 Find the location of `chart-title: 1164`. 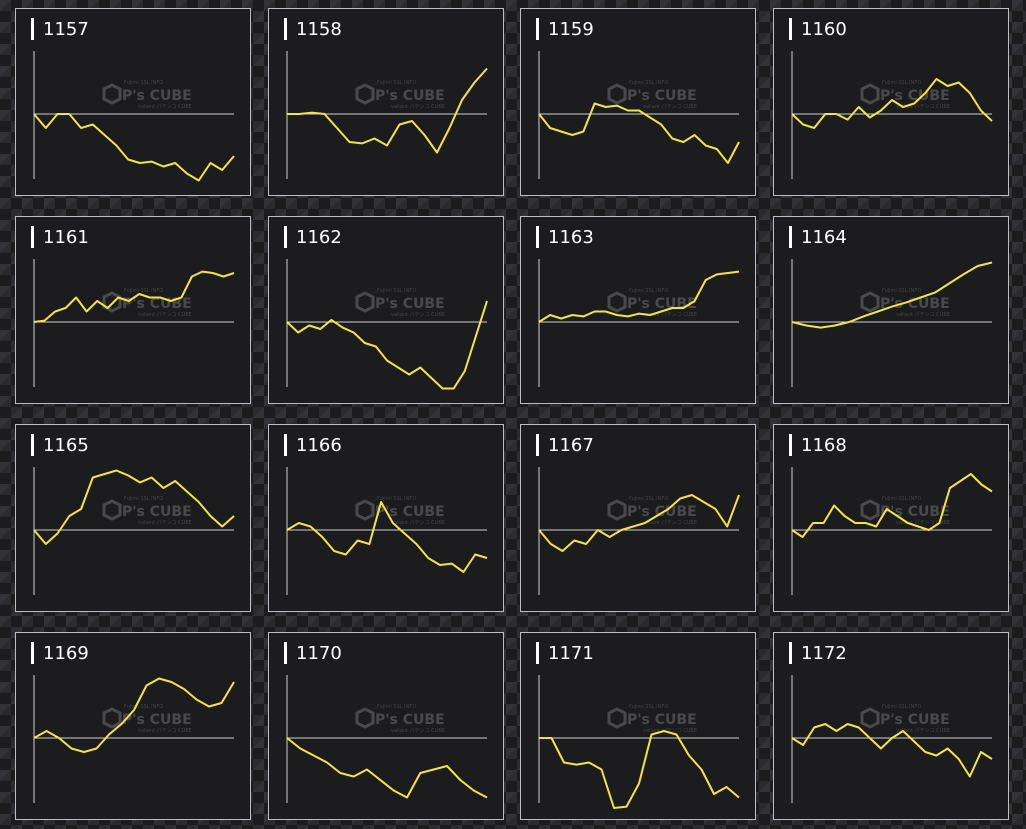

chart-title: 1164 is located at coordinates (818, 237).